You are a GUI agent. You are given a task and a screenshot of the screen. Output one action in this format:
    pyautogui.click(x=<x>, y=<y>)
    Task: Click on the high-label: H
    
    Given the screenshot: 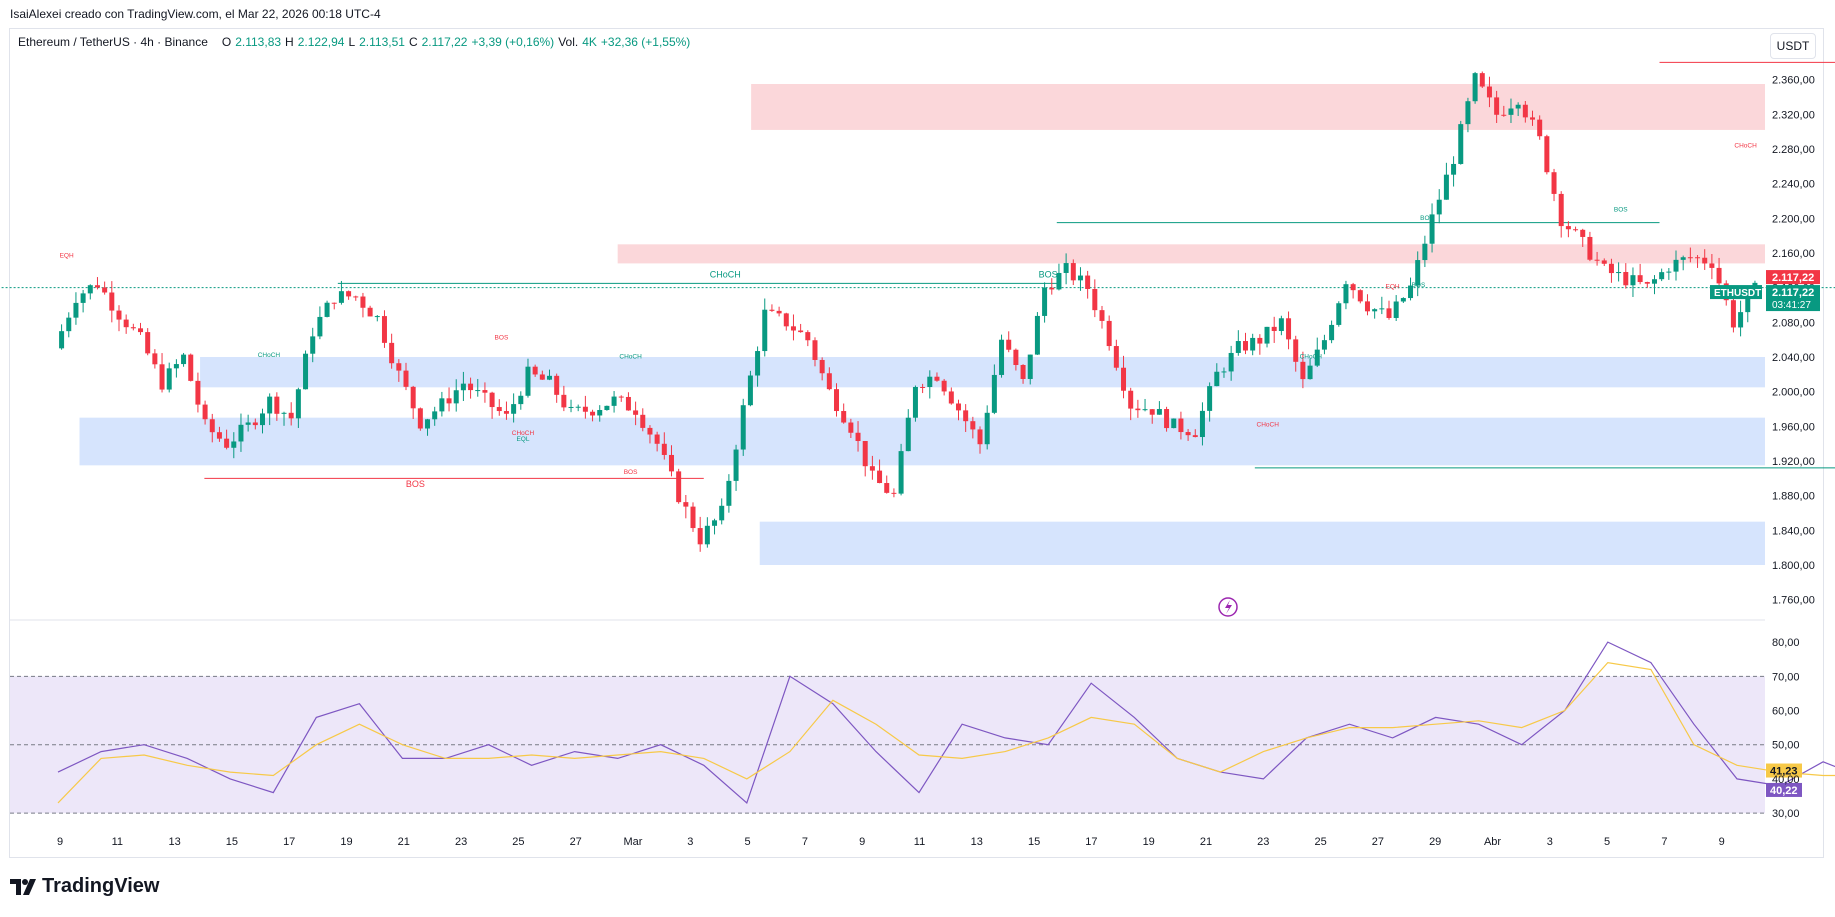 What is the action you would take?
    pyautogui.click(x=289, y=42)
    